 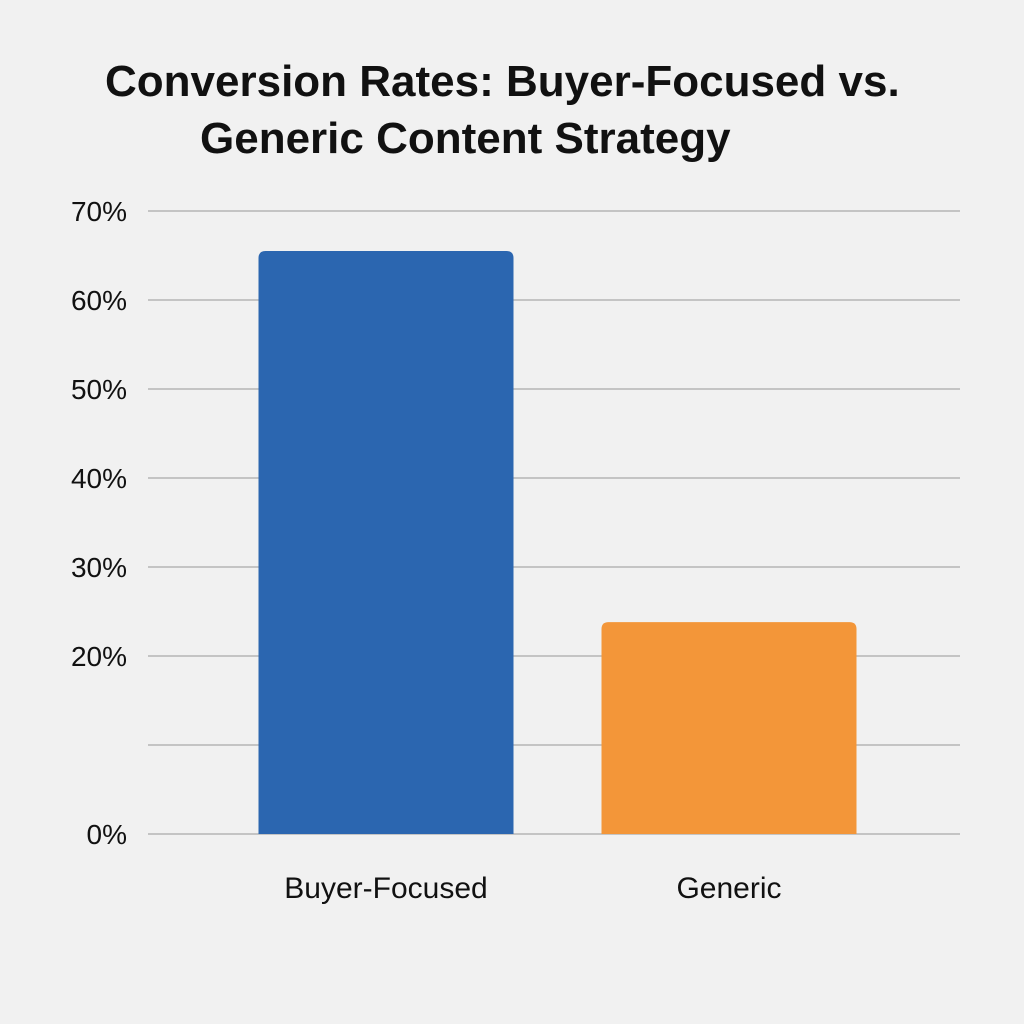 What do you see at coordinates (99, 211) in the screenshot?
I see `y-tick-label: 70%` at bounding box center [99, 211].